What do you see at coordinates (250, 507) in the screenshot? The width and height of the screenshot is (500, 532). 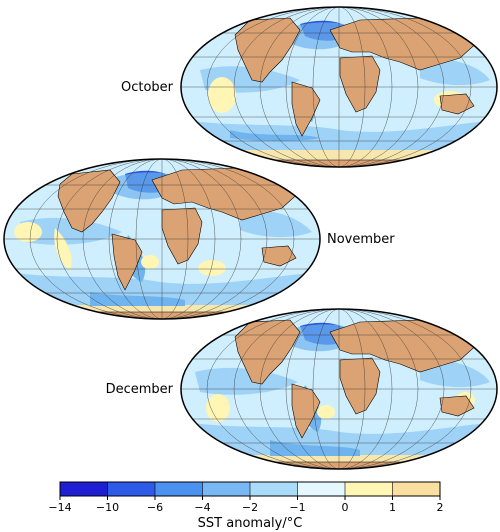 I see `colorbar-tick-label: −2` at bounding box center [250, 507].